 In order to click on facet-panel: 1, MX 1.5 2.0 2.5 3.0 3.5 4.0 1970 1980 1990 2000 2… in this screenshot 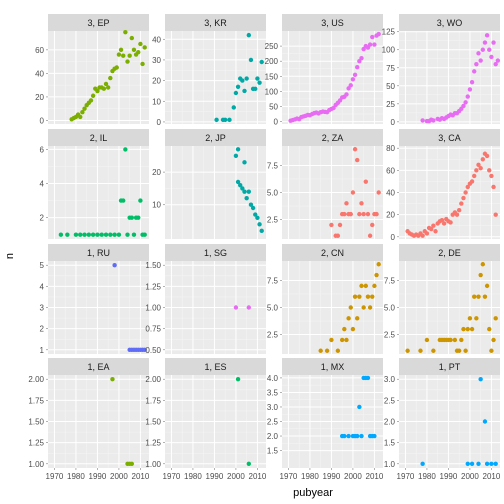, I will do `click(325, 419)`.